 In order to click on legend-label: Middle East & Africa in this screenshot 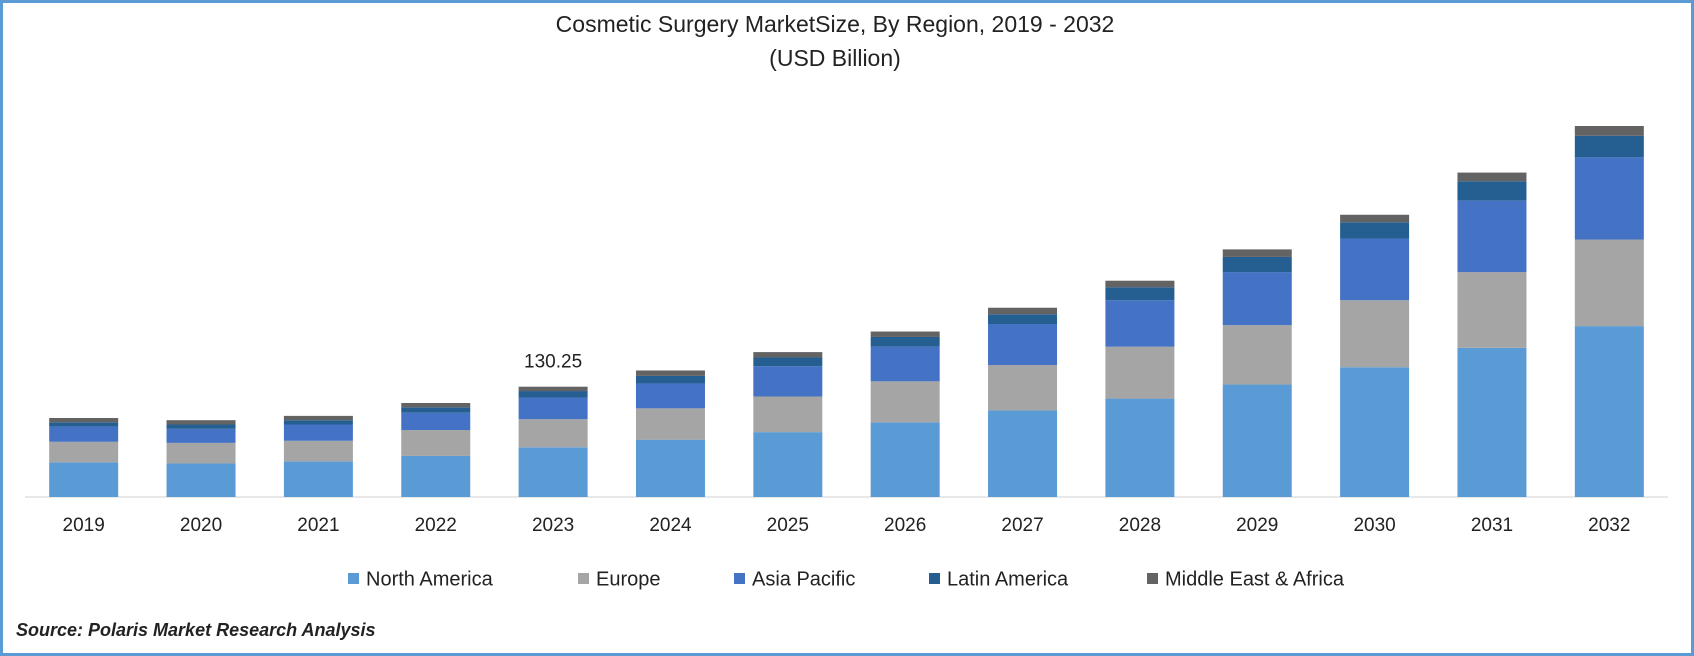, I will do `click(1255, 579)`.